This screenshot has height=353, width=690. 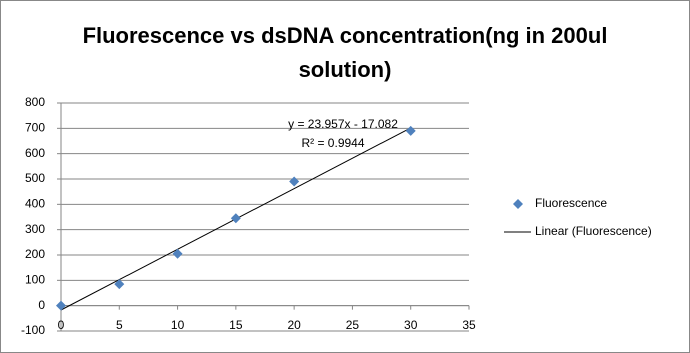 I want to click on y-tick-label: 300, so click(x=35, y=229).